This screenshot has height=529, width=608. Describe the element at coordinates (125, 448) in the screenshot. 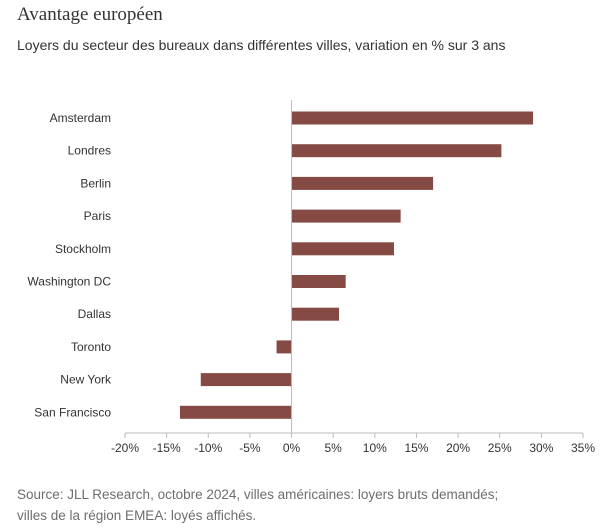

I see `x-tick-label: -20%` at that location.